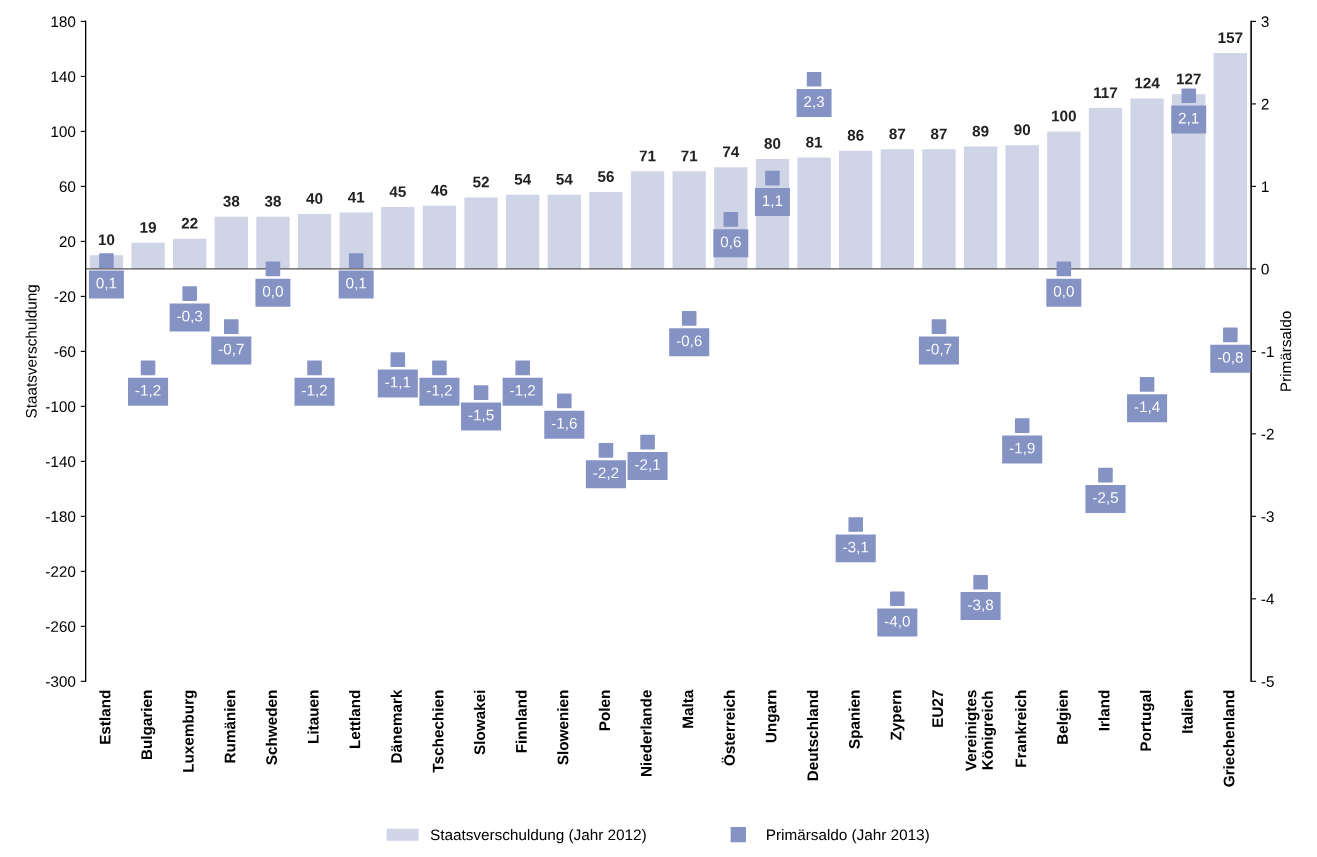 Image resolution: width=1317 pixels, height=857 pixels. What do you see at coordinates (65, 352) in the screenshot?
I see `y-tick-label: -60` at bounding box center [65, 352].